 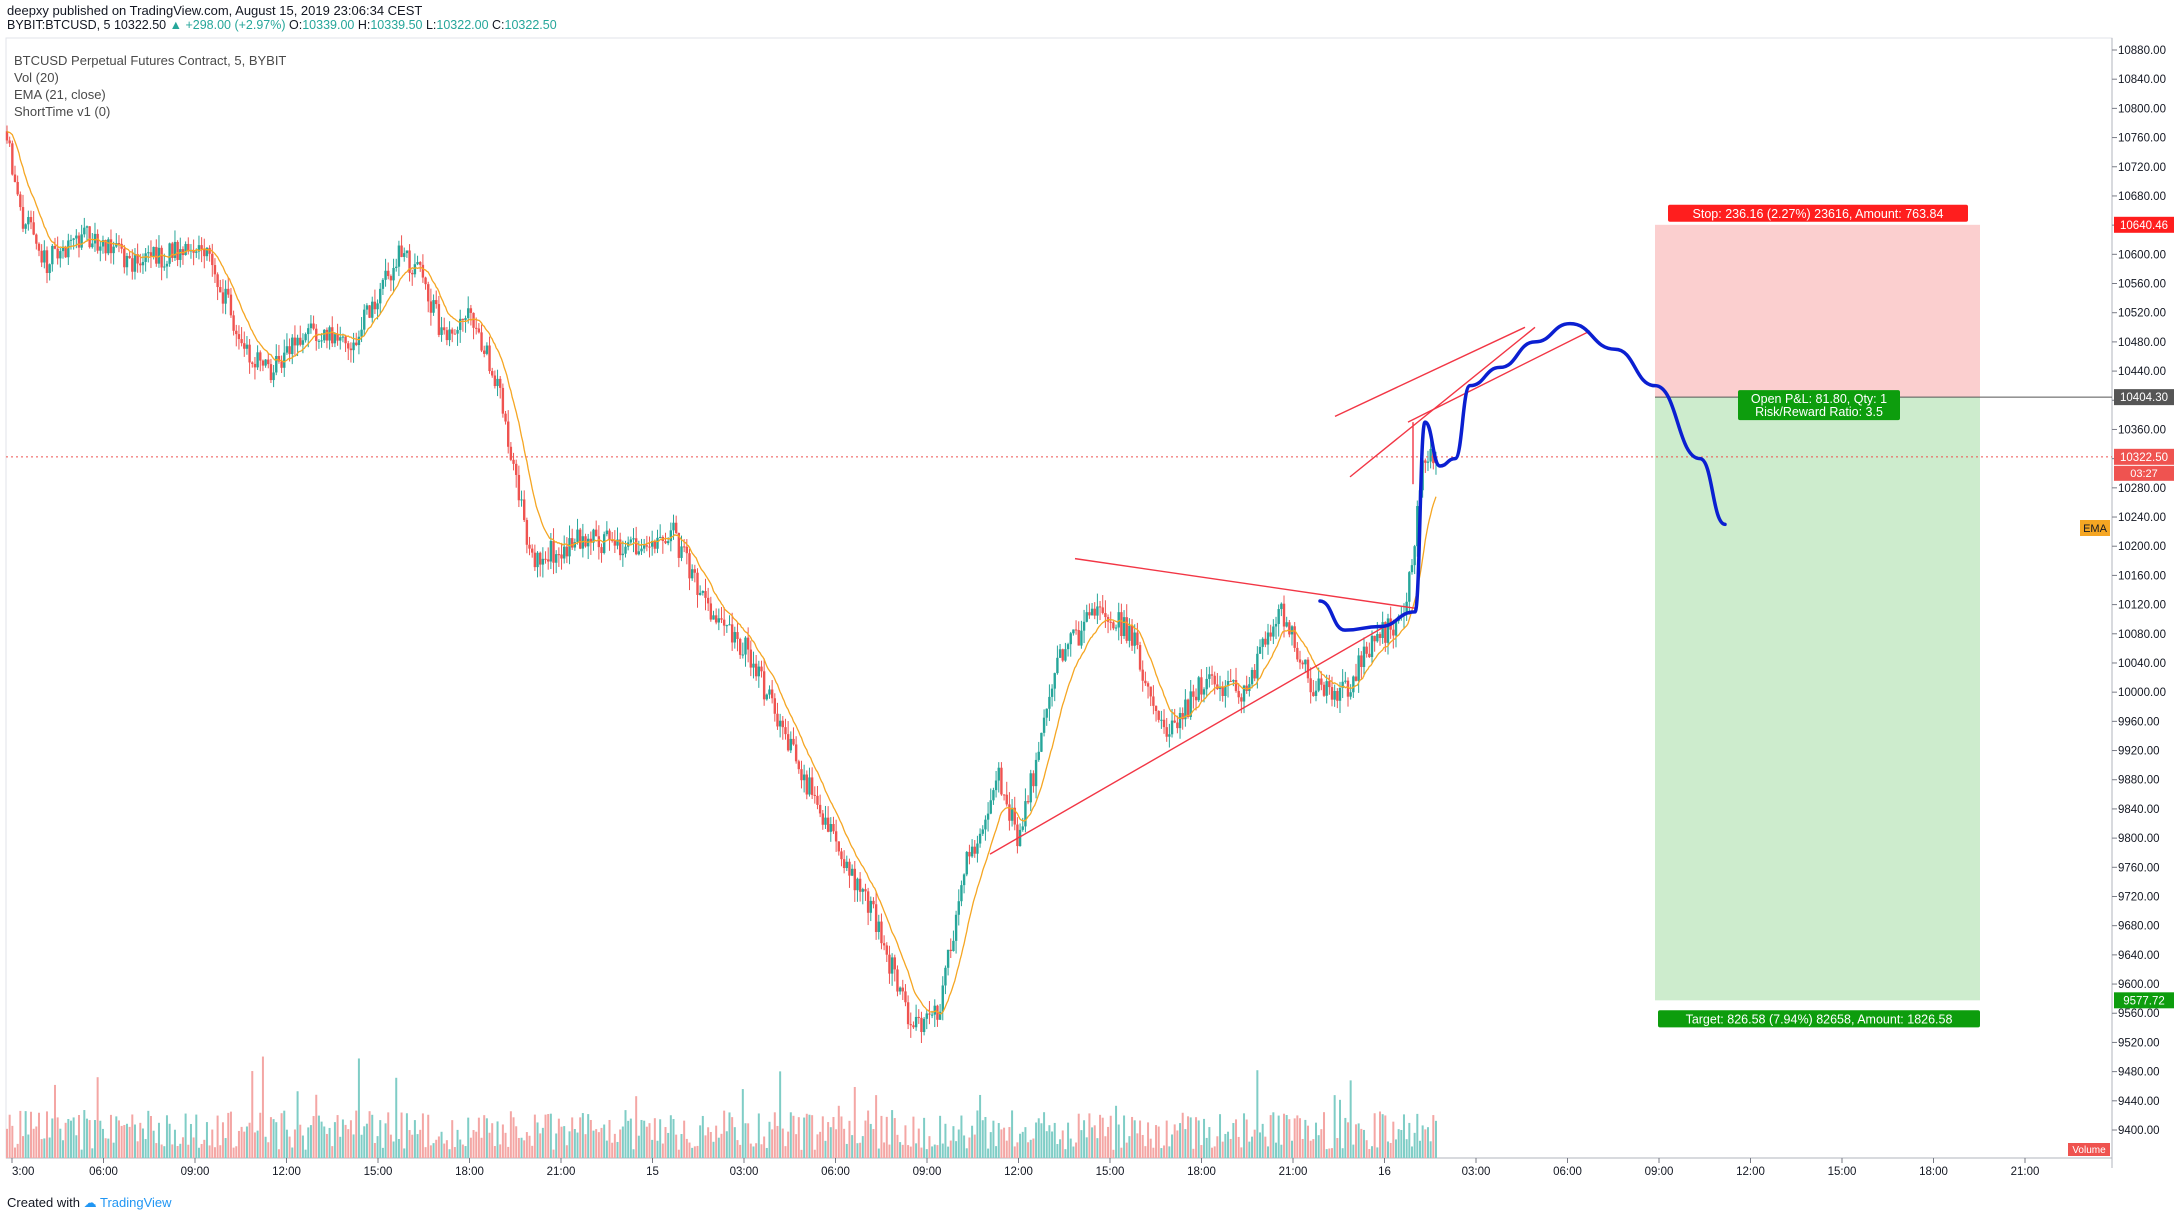 What do you see at coordinates (2139, 897) in the screenshot?
I see `y-tick-label: 9720.00` at bounding box center [2139, 897].